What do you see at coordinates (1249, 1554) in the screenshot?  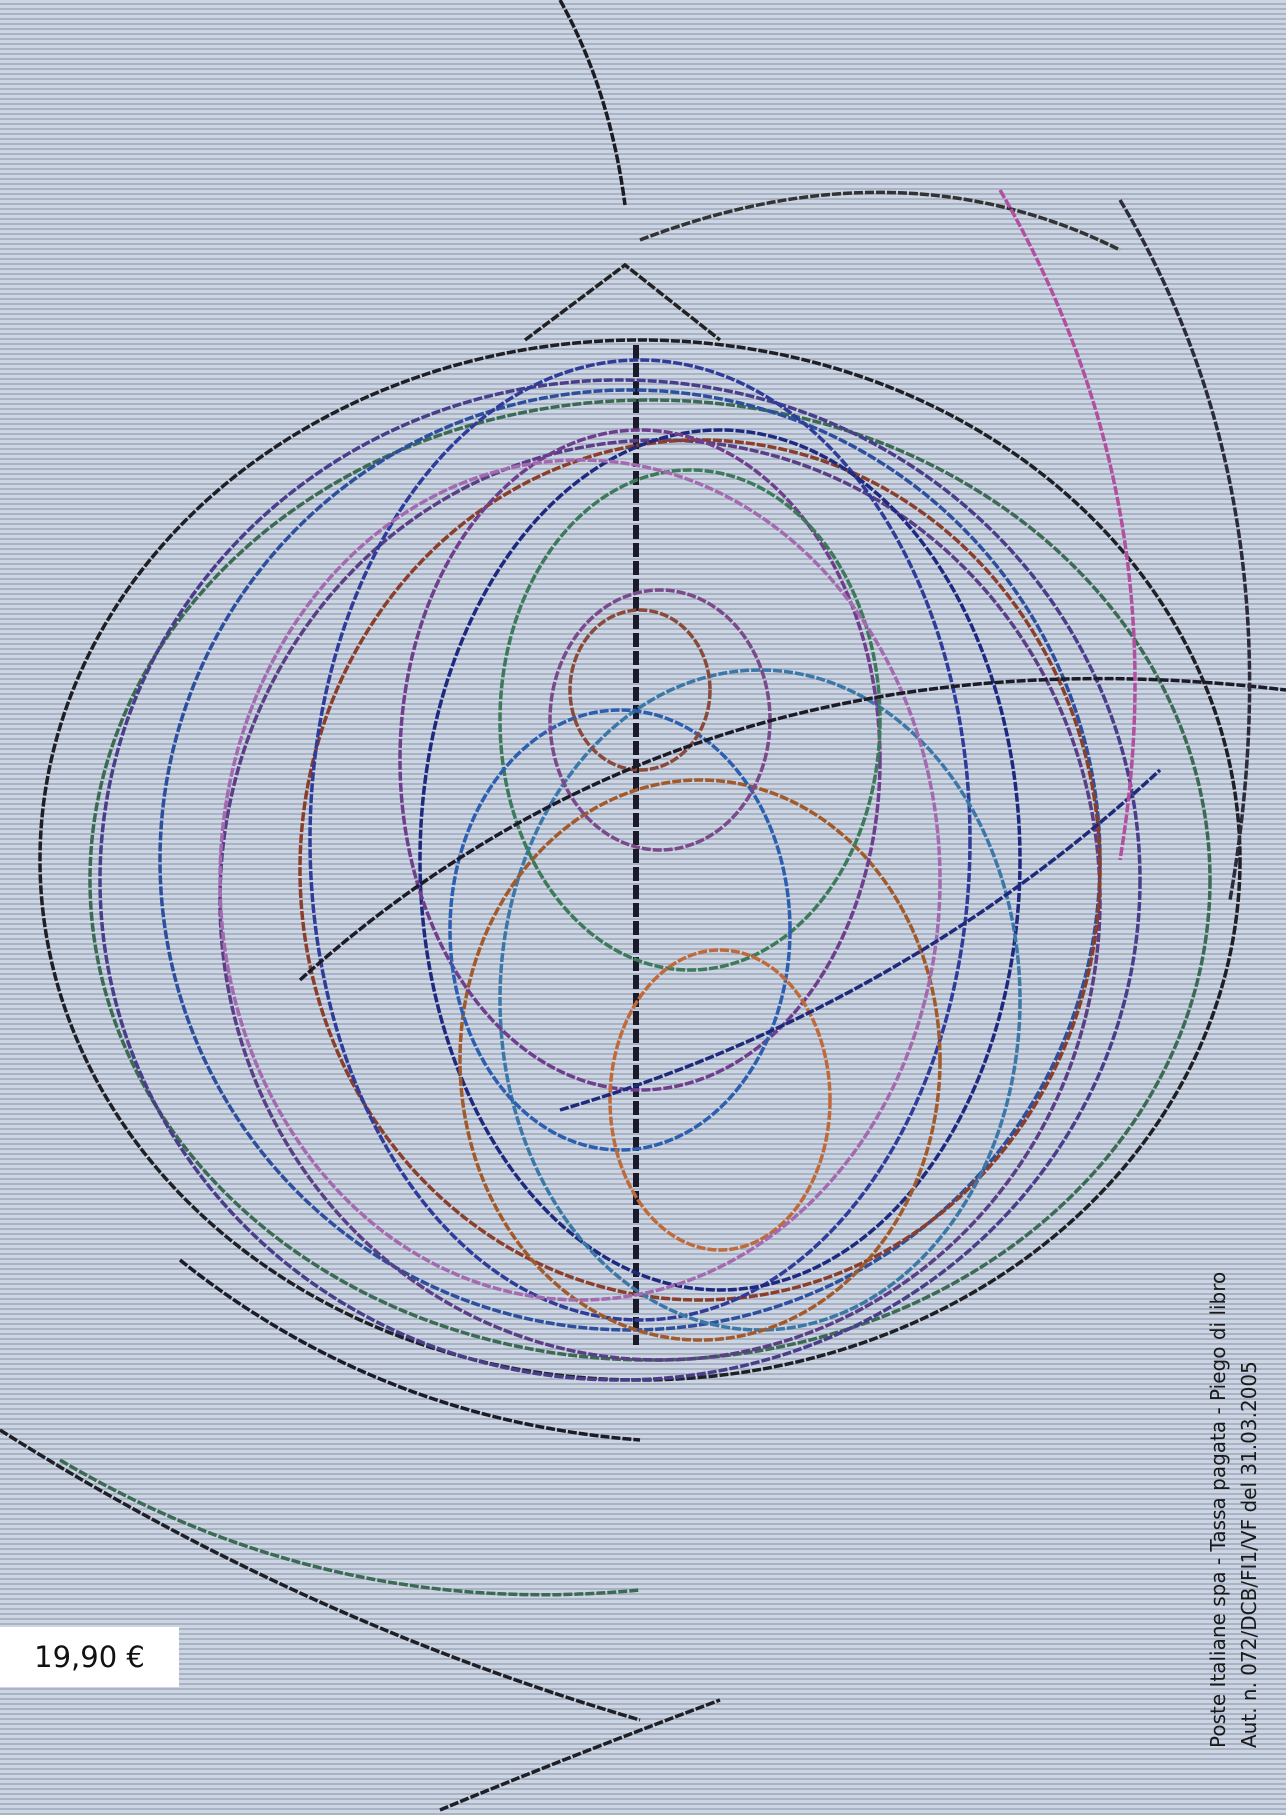 I see `postal-notice-line: Aut. n. 072/DCB/FI1/VF del 31.03.2005` at bounding box center [1249, 1554].